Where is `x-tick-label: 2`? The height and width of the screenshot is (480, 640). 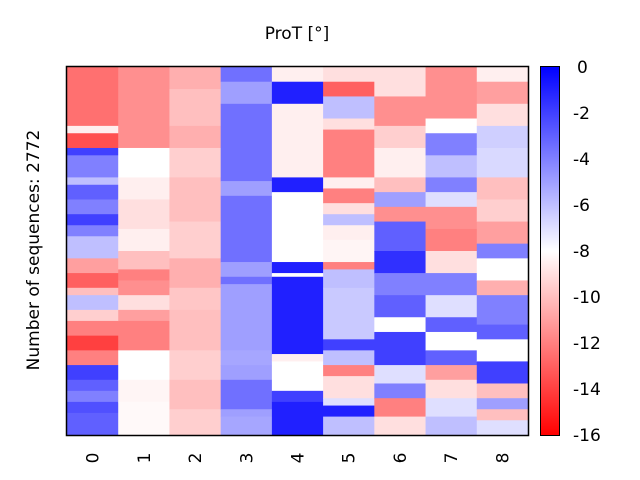 x-tick-label: 2 is located at coordinates (196, 458).